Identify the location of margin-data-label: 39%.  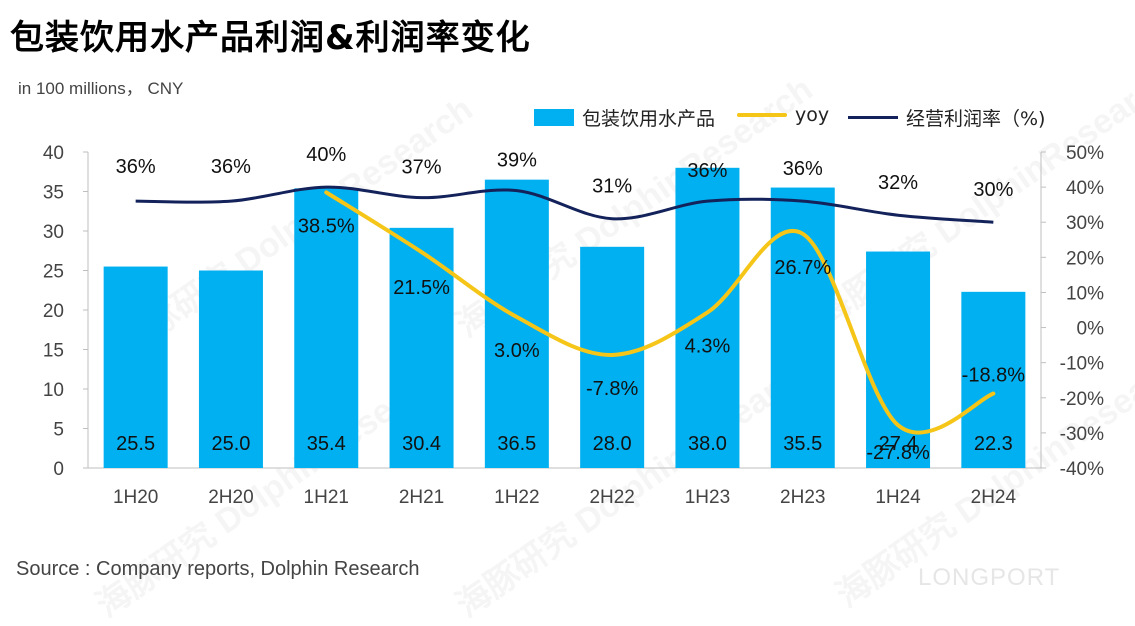
(517, 161).